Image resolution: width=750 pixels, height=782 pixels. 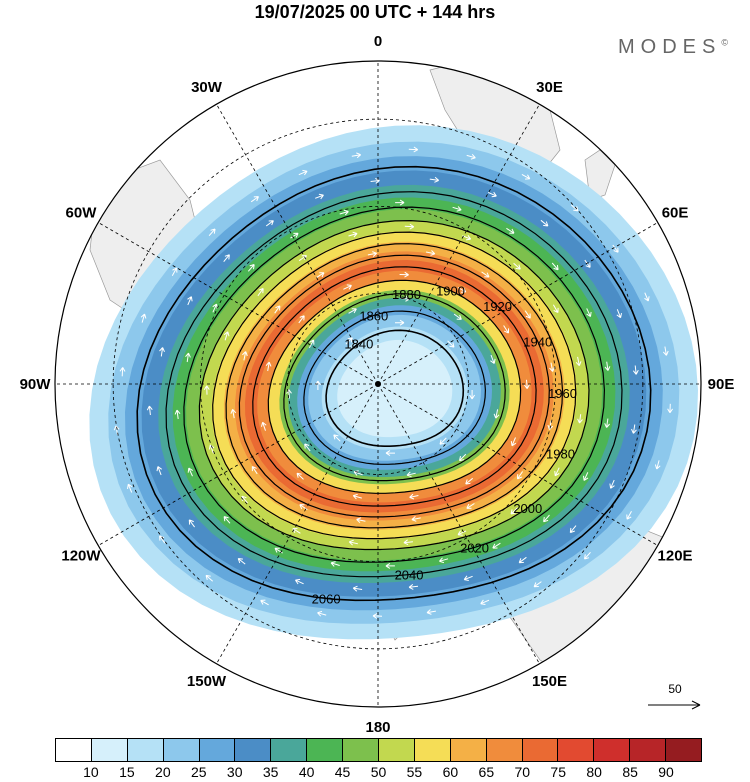 I want to click on contour-label: 1900, so click(x=450, y=291).